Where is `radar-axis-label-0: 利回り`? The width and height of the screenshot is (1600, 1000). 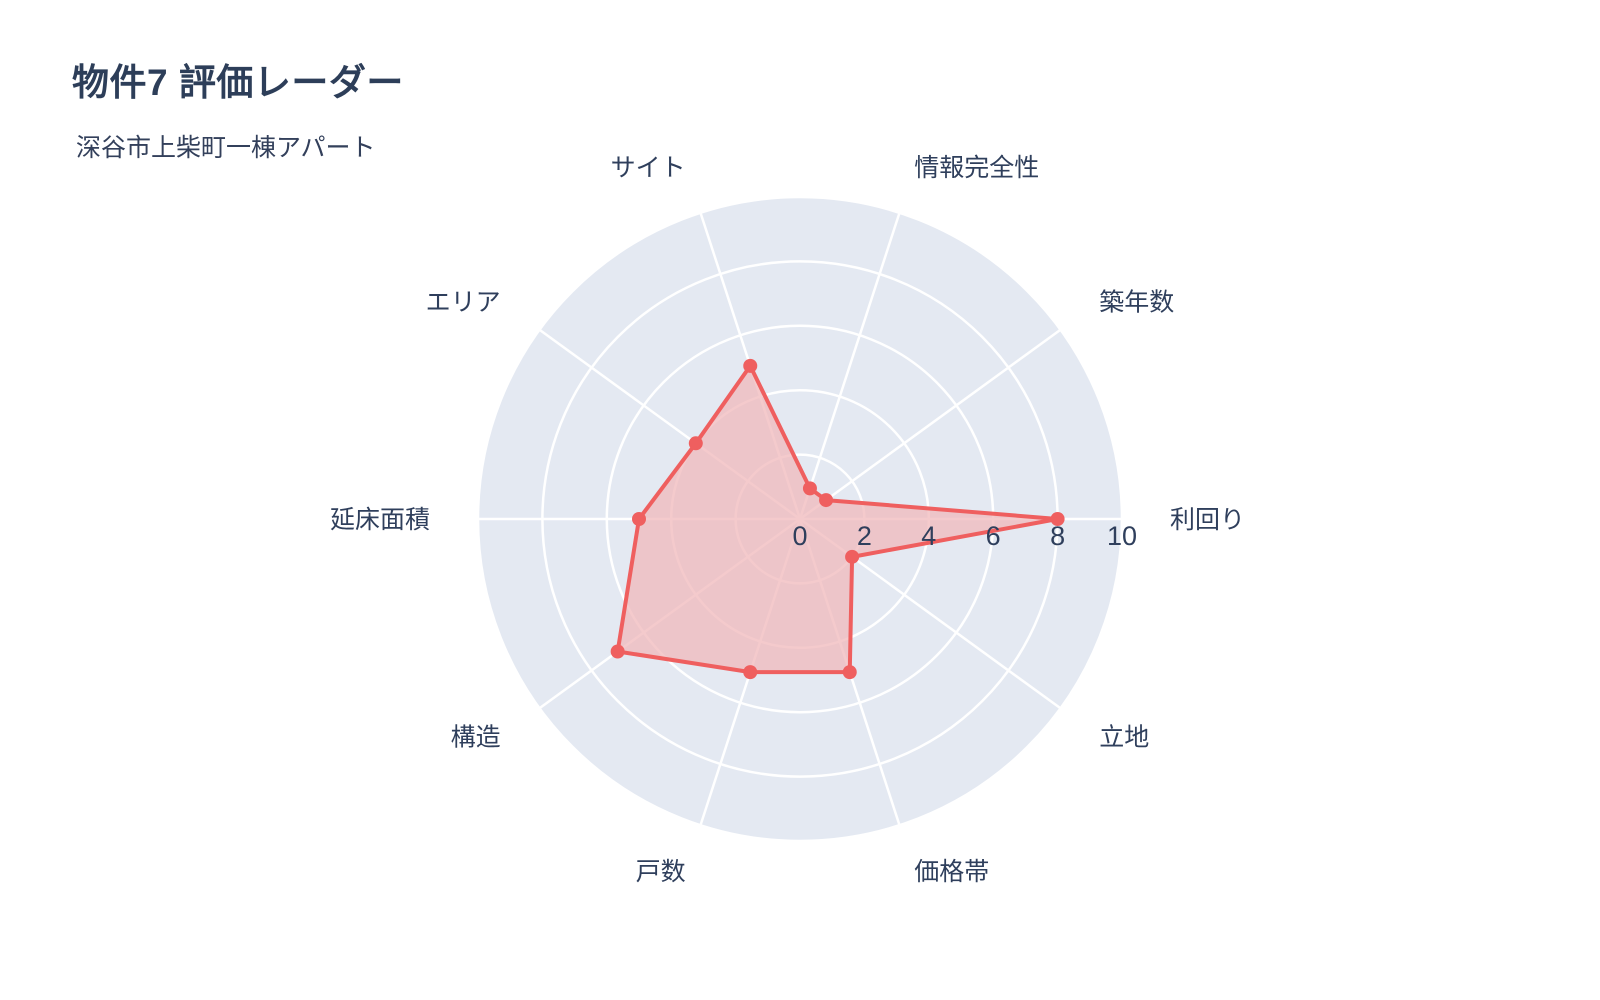 radar-axis-label-0: 利回り is located at coordinates (1207, 520).